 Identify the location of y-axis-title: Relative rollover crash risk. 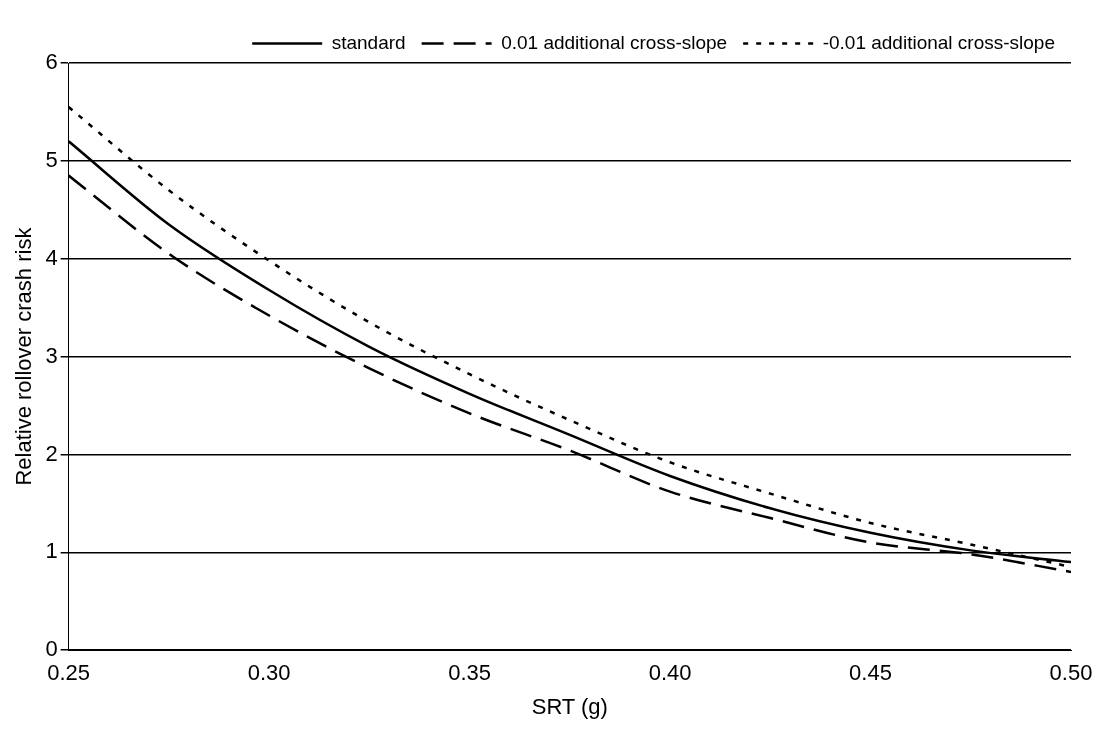
(24, 356).